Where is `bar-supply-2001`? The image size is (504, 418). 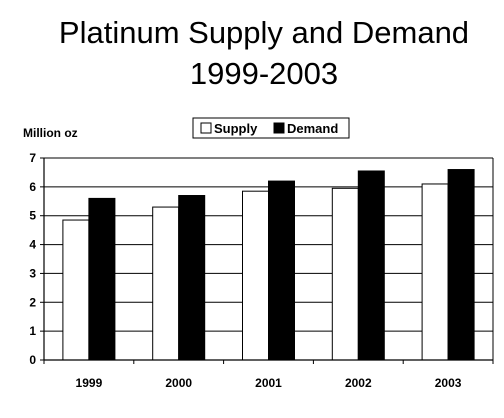 bar-supply-2001 is located at coordinates (255, 275).